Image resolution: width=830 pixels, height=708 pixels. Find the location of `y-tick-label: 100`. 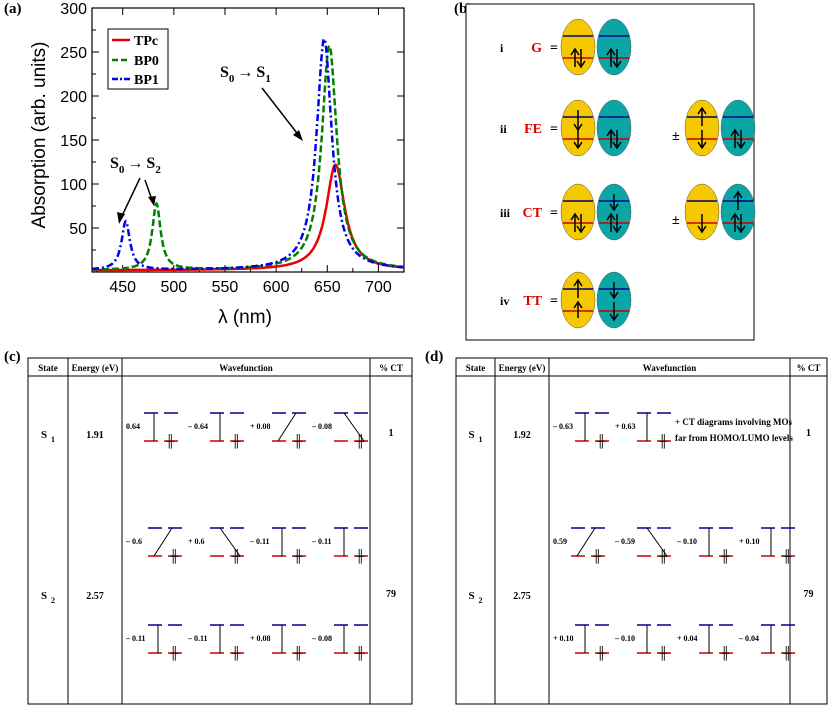

y-tick-label: 100 is located at coordinates (73, 185).